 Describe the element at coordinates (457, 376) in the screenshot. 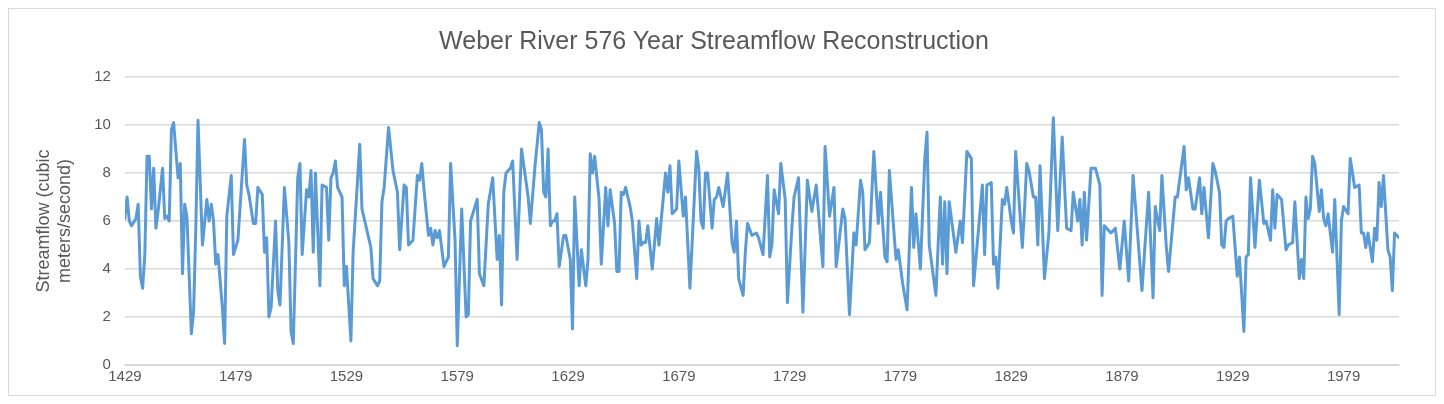

I see `x-tick-label: 1579` at that location.